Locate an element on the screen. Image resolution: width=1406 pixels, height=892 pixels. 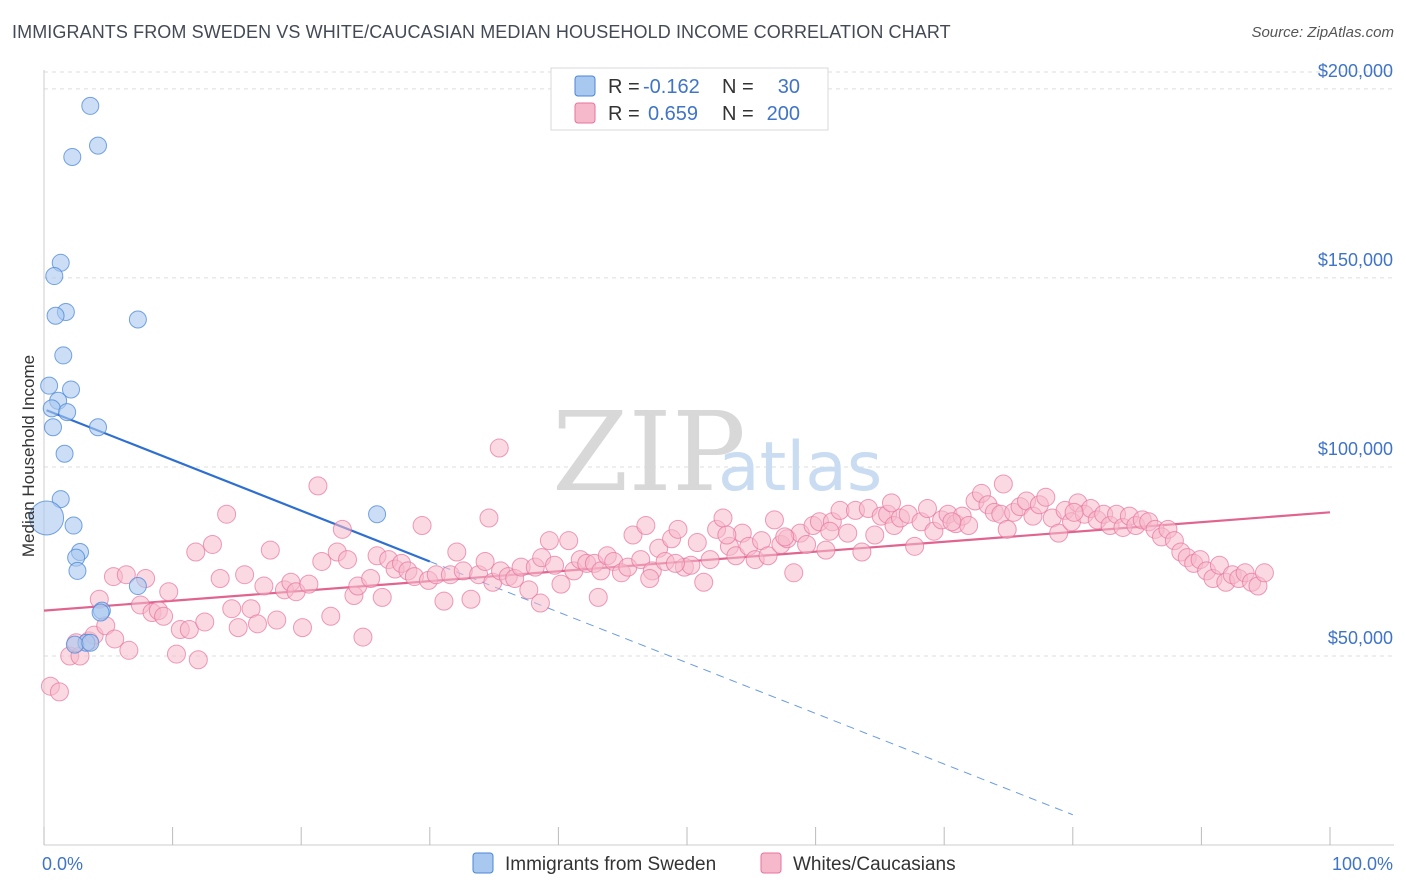
legend-box is located at coordinates (689, 99).